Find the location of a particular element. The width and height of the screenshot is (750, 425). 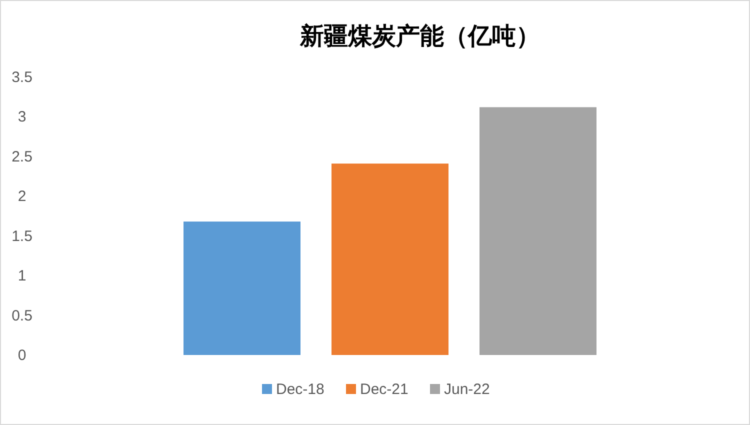

legend-label: Jun-22 is located at coordinates (467, 389).